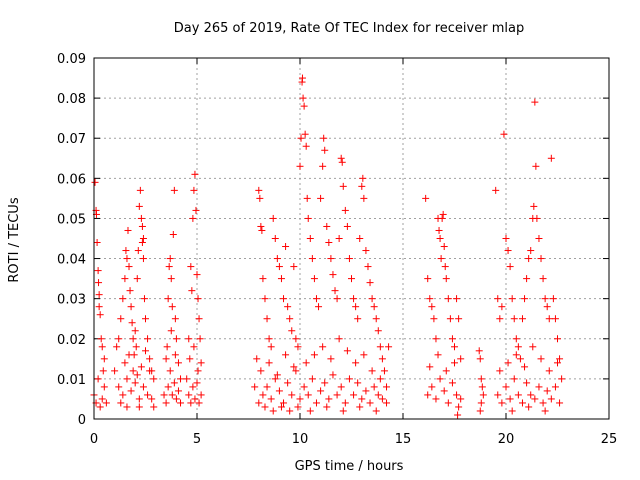 The height and width of the screenshot is (480, 640). Describe the element at coordinates (71, 219) in the screenshot. I see `y-tick-label: 0.05` at that location.